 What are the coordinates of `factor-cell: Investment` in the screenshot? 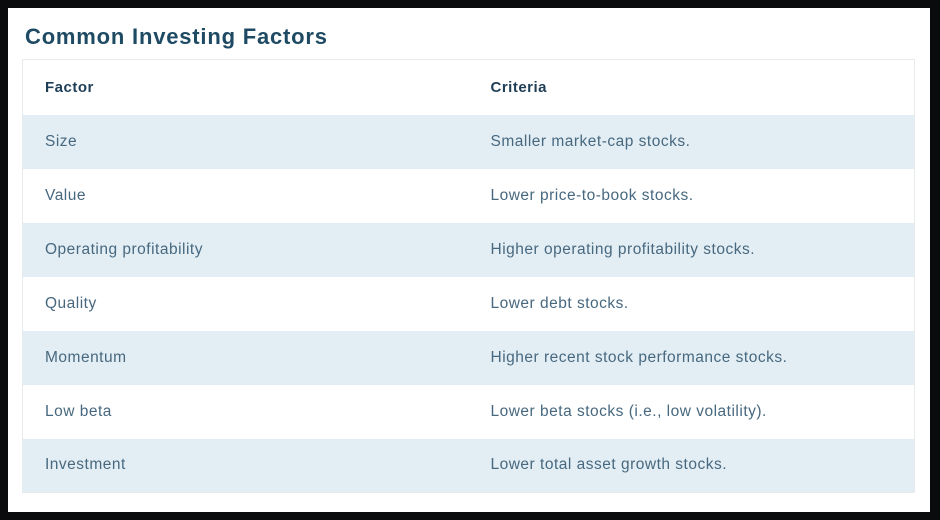 It's located at (85, 465).